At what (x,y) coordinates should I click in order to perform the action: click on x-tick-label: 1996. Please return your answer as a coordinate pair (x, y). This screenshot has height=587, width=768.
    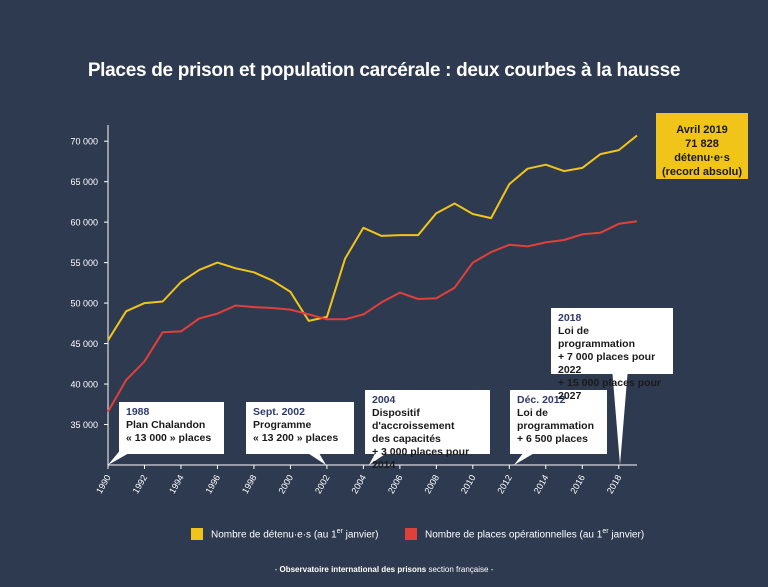
    Looking at the image, I should click on (213, 484).